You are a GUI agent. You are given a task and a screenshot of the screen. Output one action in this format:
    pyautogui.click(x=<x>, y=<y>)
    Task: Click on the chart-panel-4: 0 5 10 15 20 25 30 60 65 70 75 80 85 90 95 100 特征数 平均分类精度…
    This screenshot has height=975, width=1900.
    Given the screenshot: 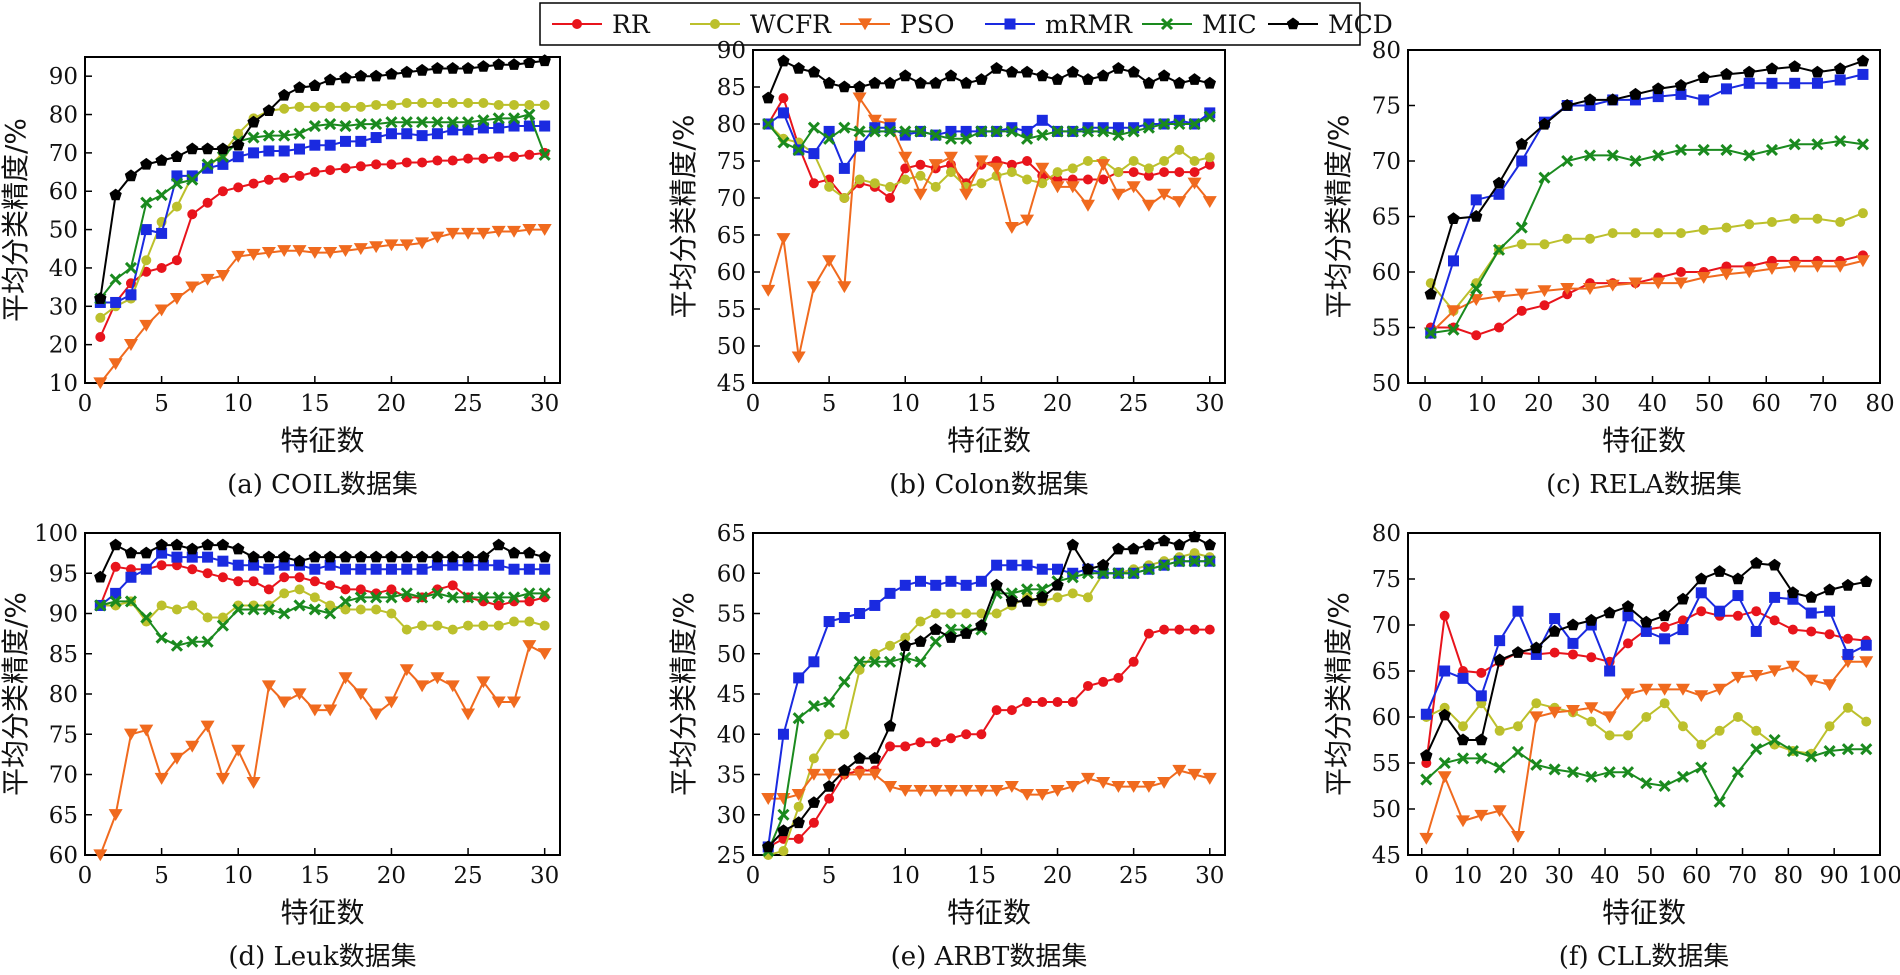 What is the action you would take?
    pyautogui.click(x=280, y=746)
    